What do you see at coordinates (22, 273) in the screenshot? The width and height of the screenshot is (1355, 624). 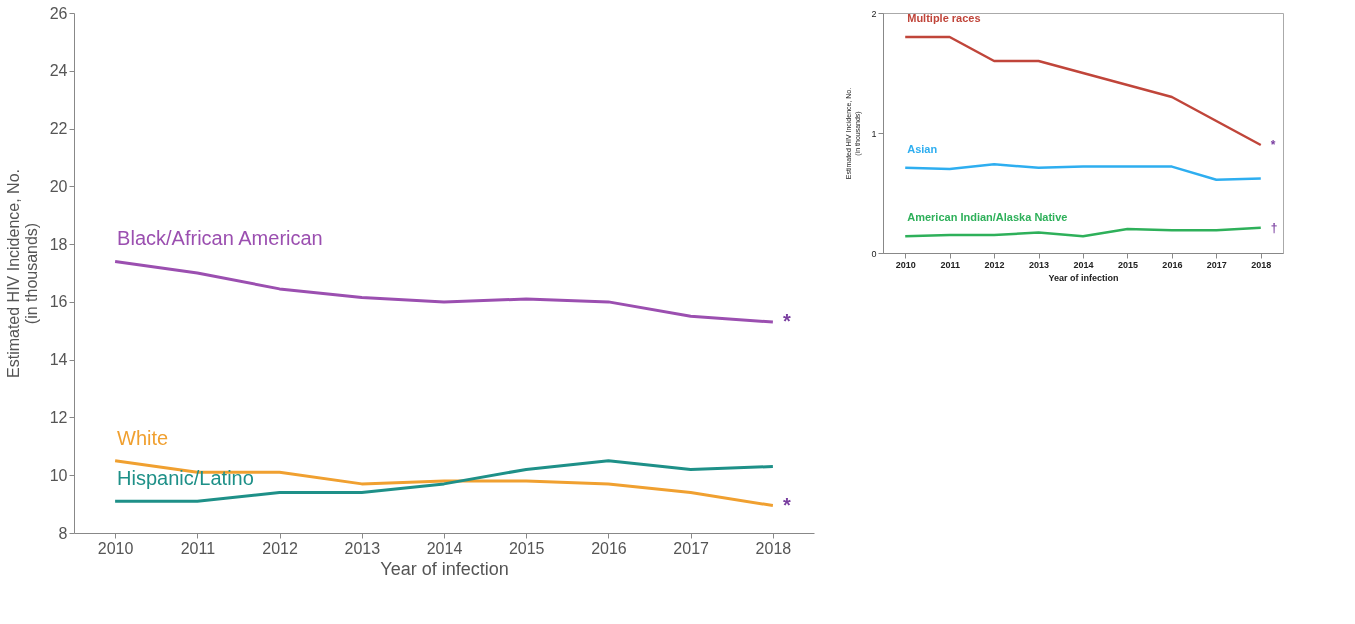 I see `y-axis-title: Estimated HIV Incidence, No. (in thousands)` at bounding box center [22, 273].